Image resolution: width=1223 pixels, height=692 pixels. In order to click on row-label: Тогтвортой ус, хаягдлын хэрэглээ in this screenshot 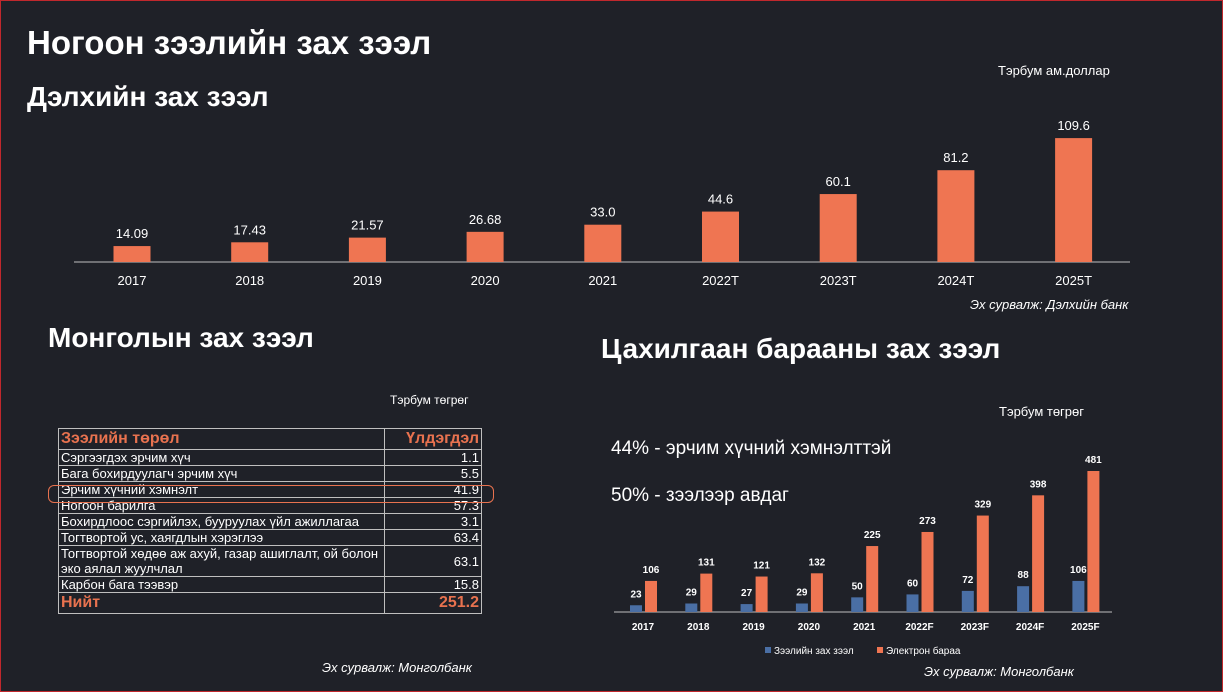, I will do `click(221, 537)`.